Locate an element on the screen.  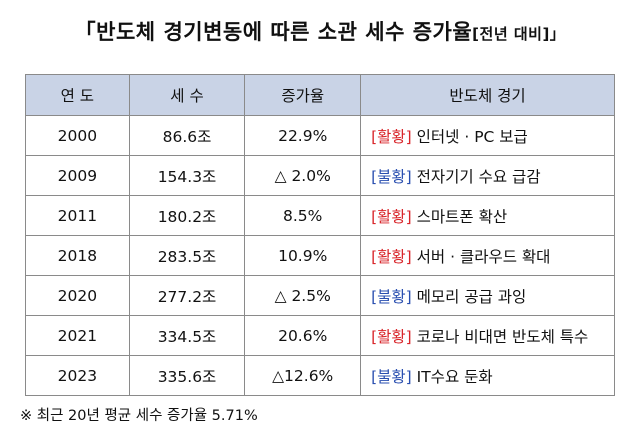
rate-cell: 22.9% is located at coordinates (303, 135).